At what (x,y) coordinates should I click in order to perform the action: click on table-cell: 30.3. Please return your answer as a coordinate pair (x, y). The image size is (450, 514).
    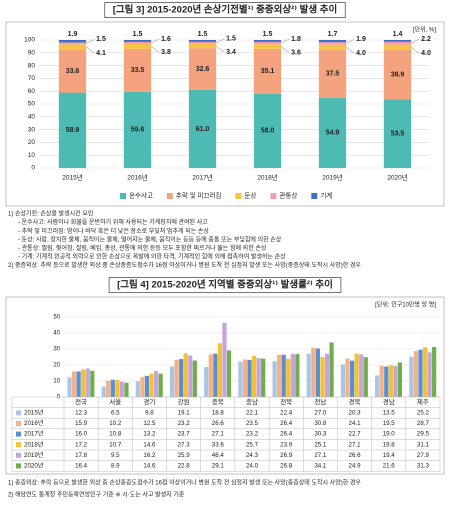
    Looking at the image, I should click on (320, 434).